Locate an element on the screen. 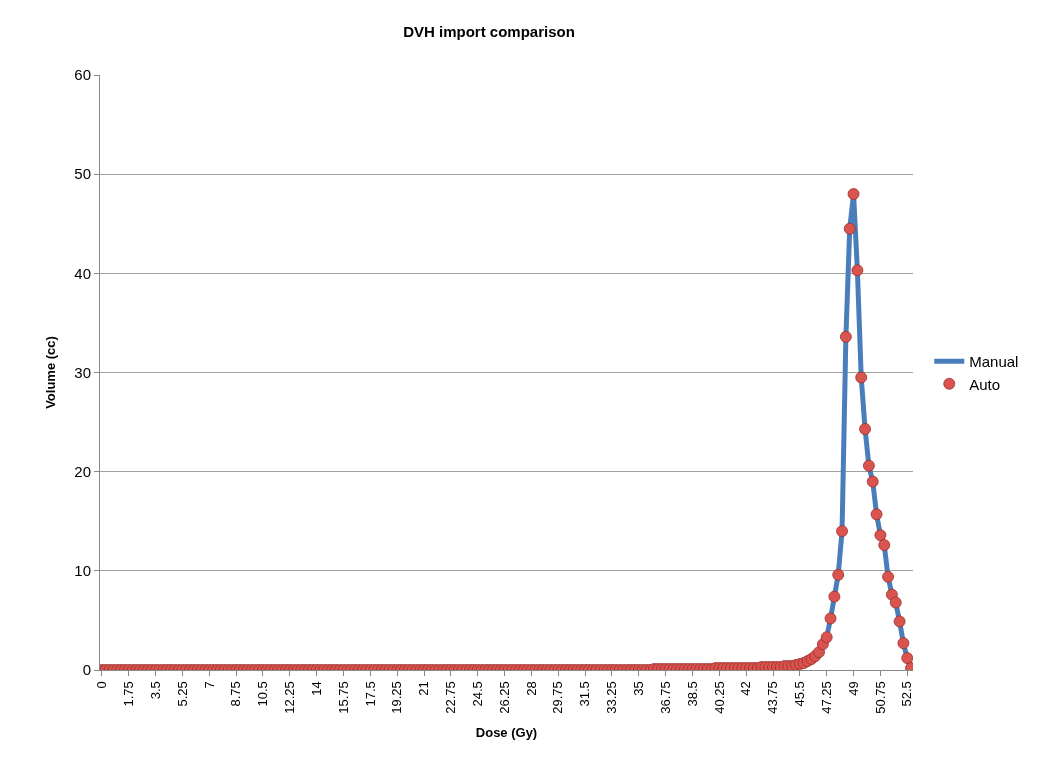 The width and height of the screenshot is (1063, 765). x-tick-label: 31.5 is located at coordinates (585, 694).